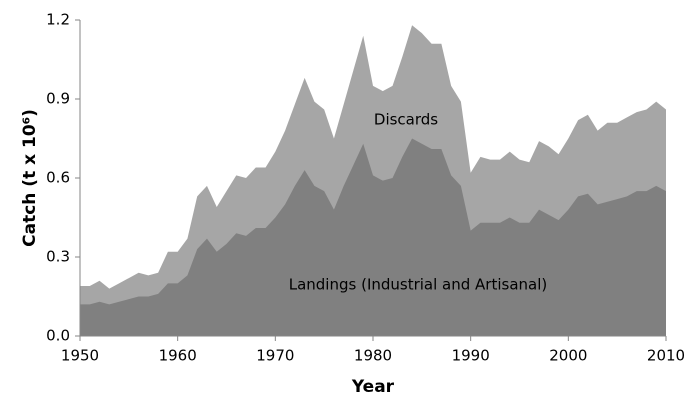 The width and height of the screenshot is (700, 402). I want to click on series-label: Discards, so click(406, 120).